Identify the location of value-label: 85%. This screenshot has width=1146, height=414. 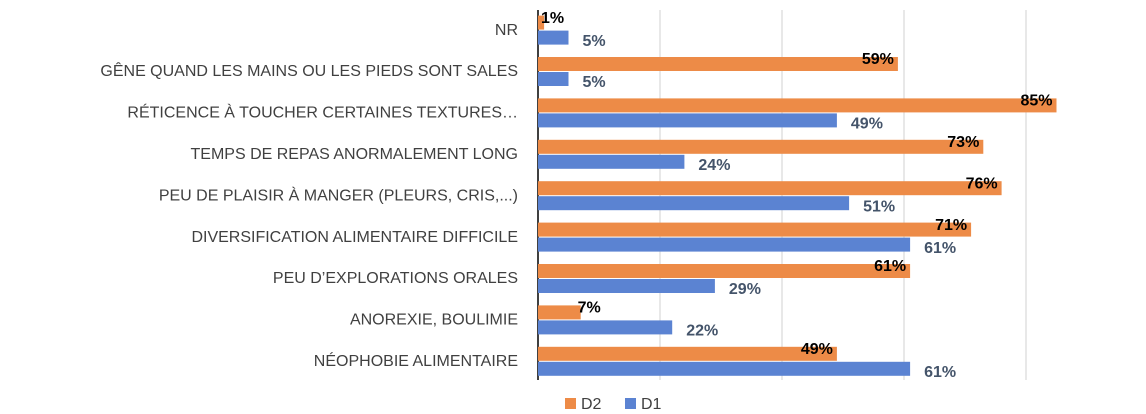
(1036, 101).